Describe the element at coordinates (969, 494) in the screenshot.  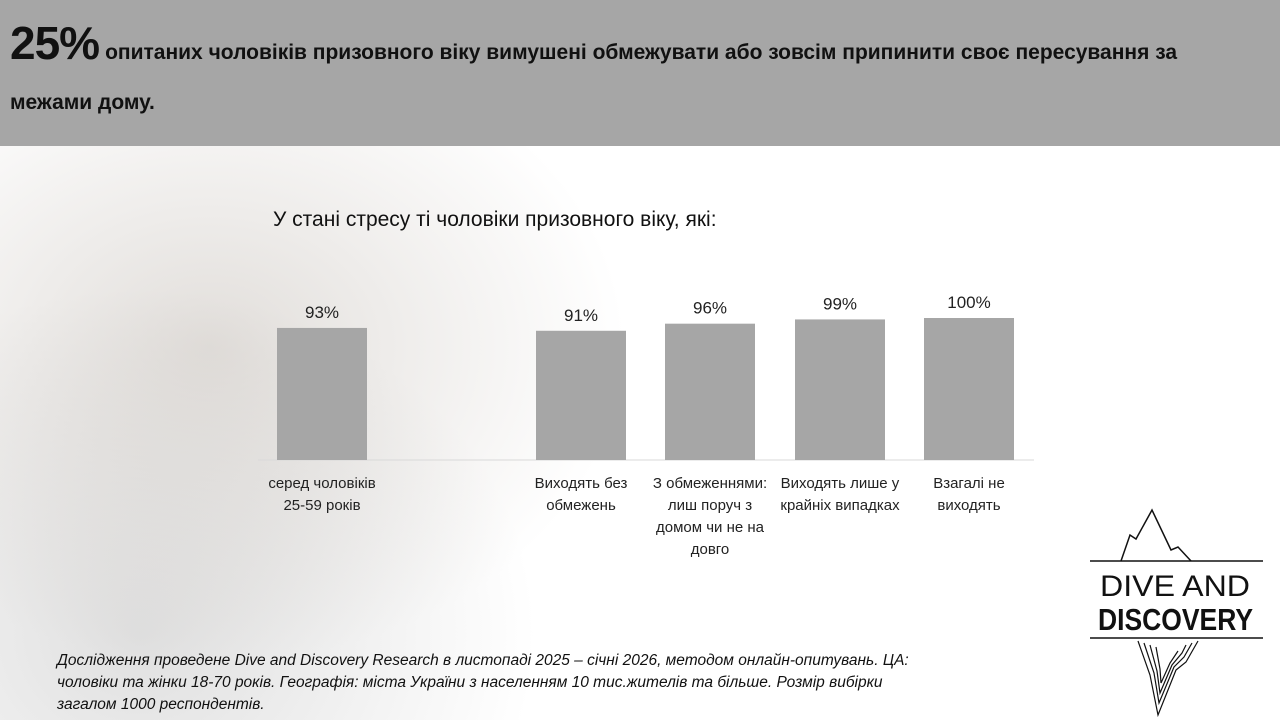
I see `category-label: Взагалі не виходять` at that location.